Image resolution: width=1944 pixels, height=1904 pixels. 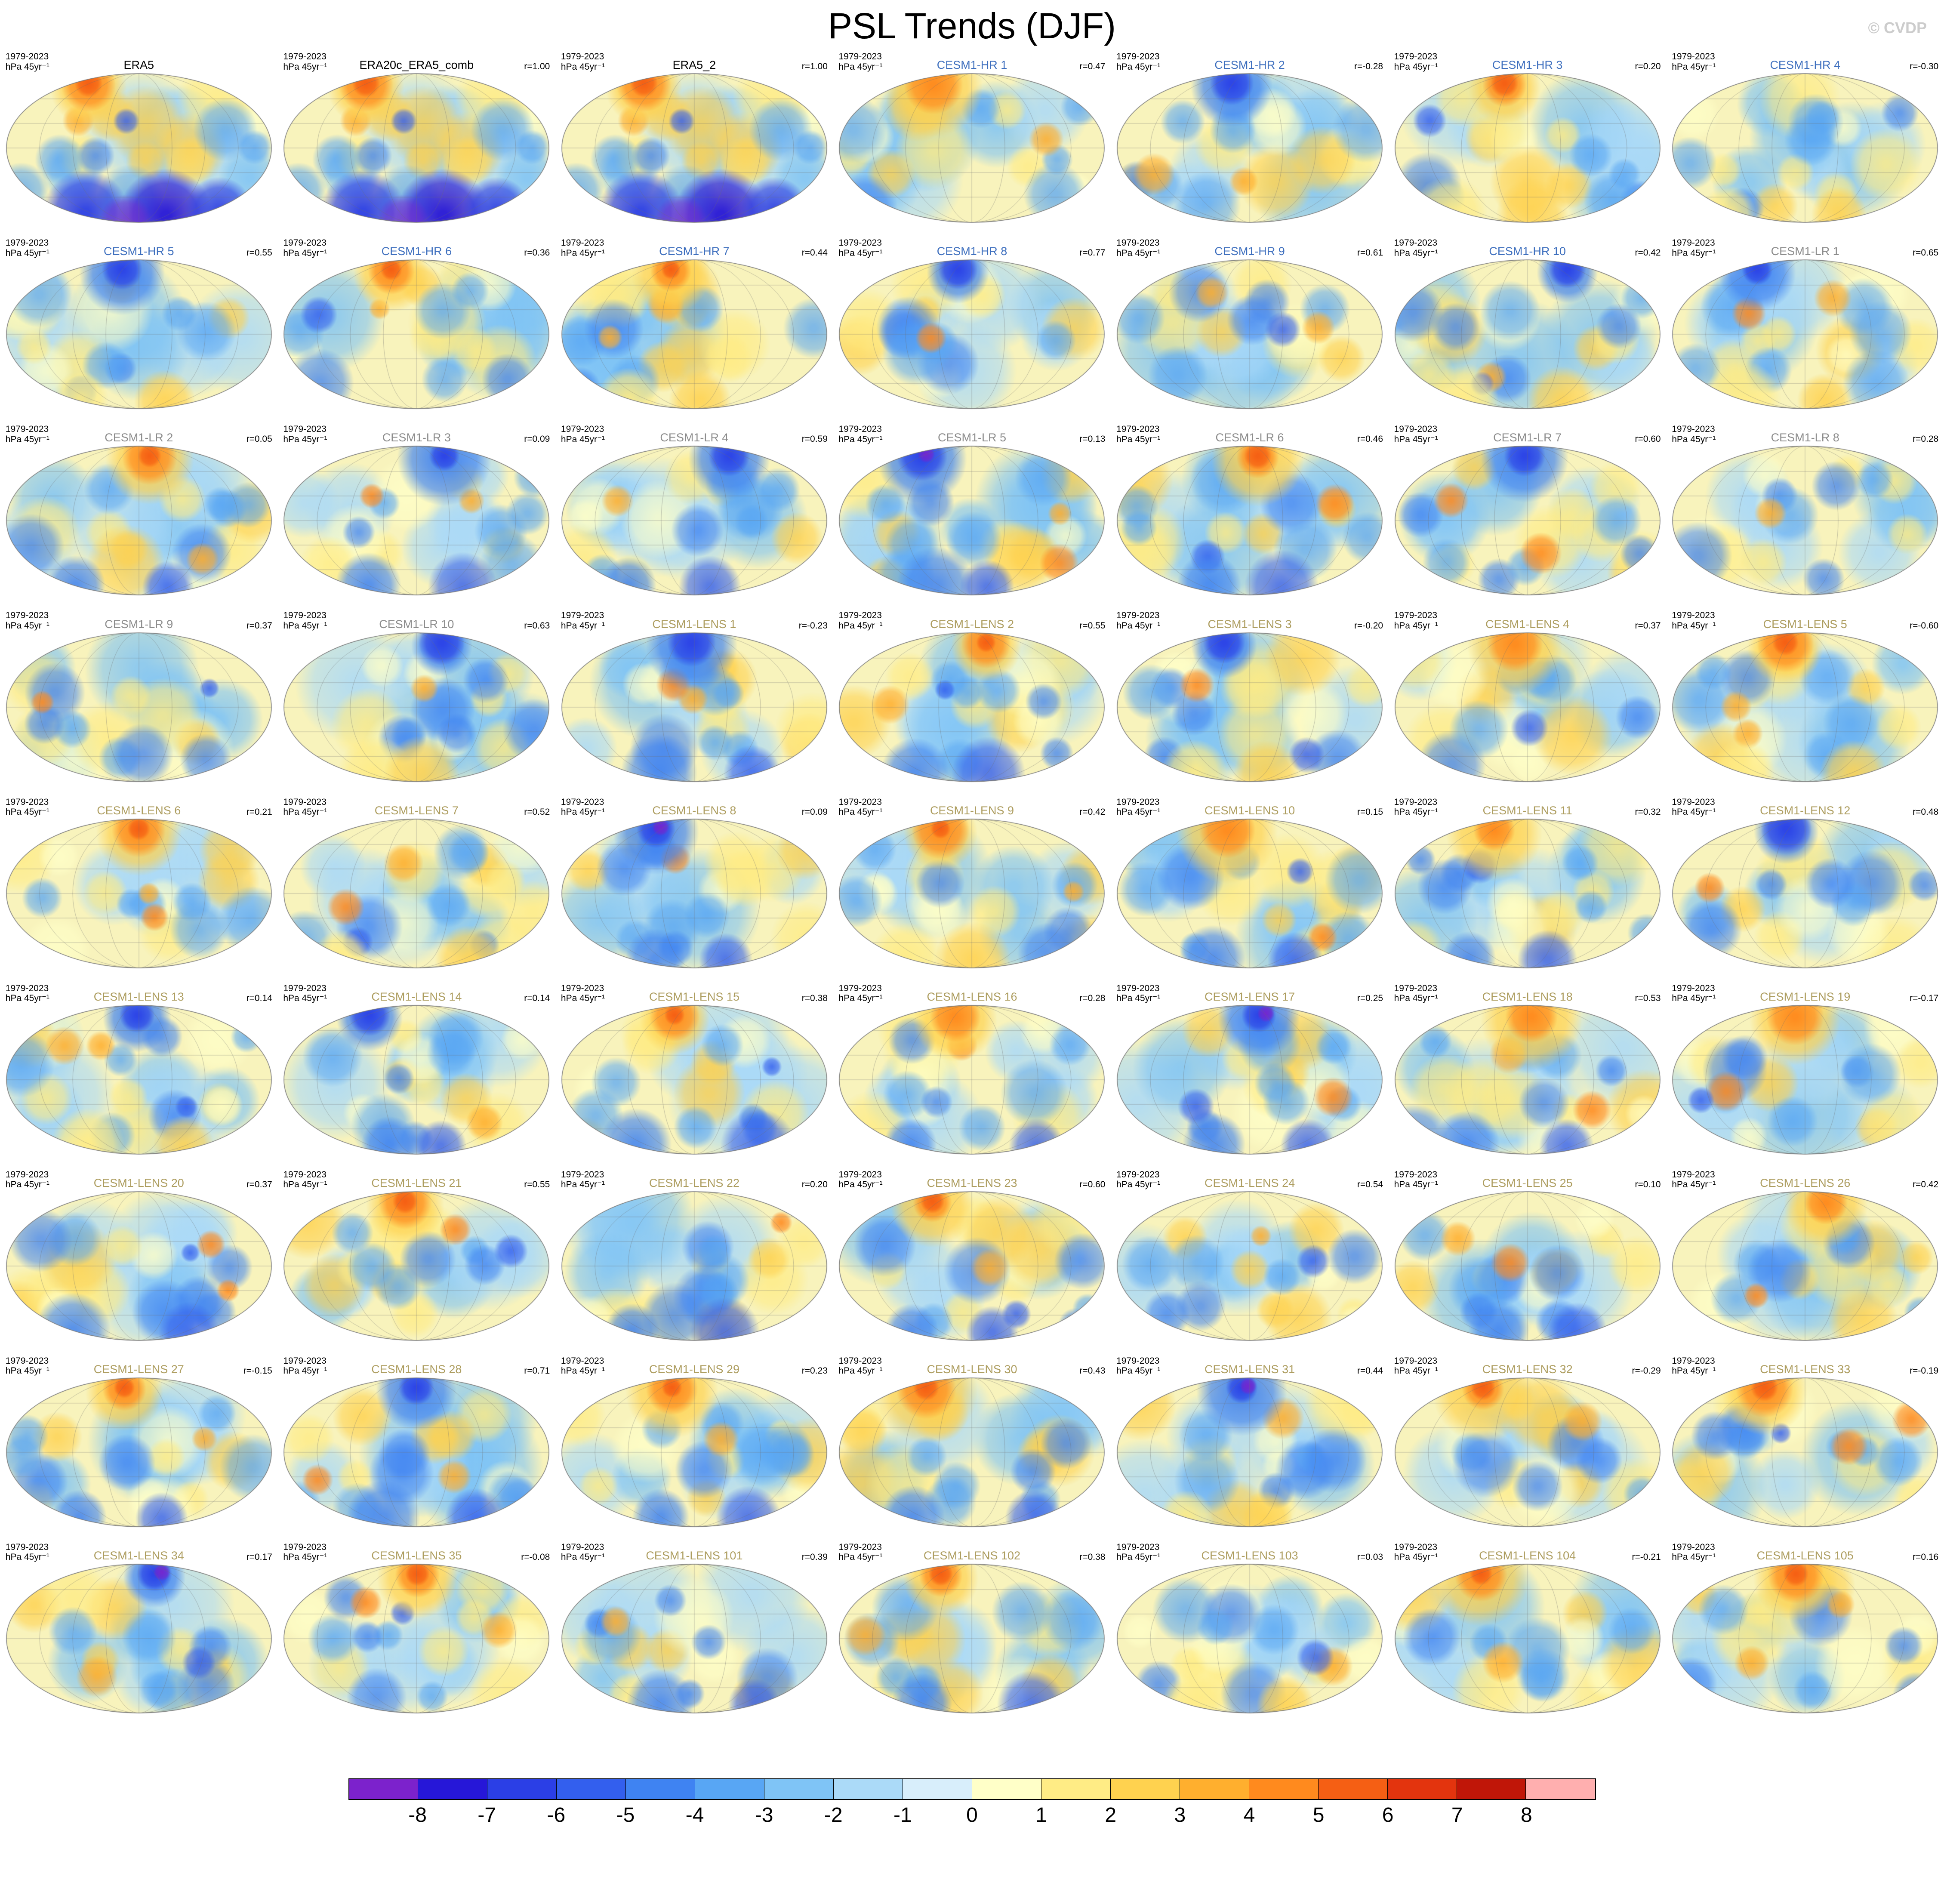 What do you see at coordinates (833, 1815) in the screenshot?
I see `colorbar-tick-label: -2` at bounding box center [833, 1815].